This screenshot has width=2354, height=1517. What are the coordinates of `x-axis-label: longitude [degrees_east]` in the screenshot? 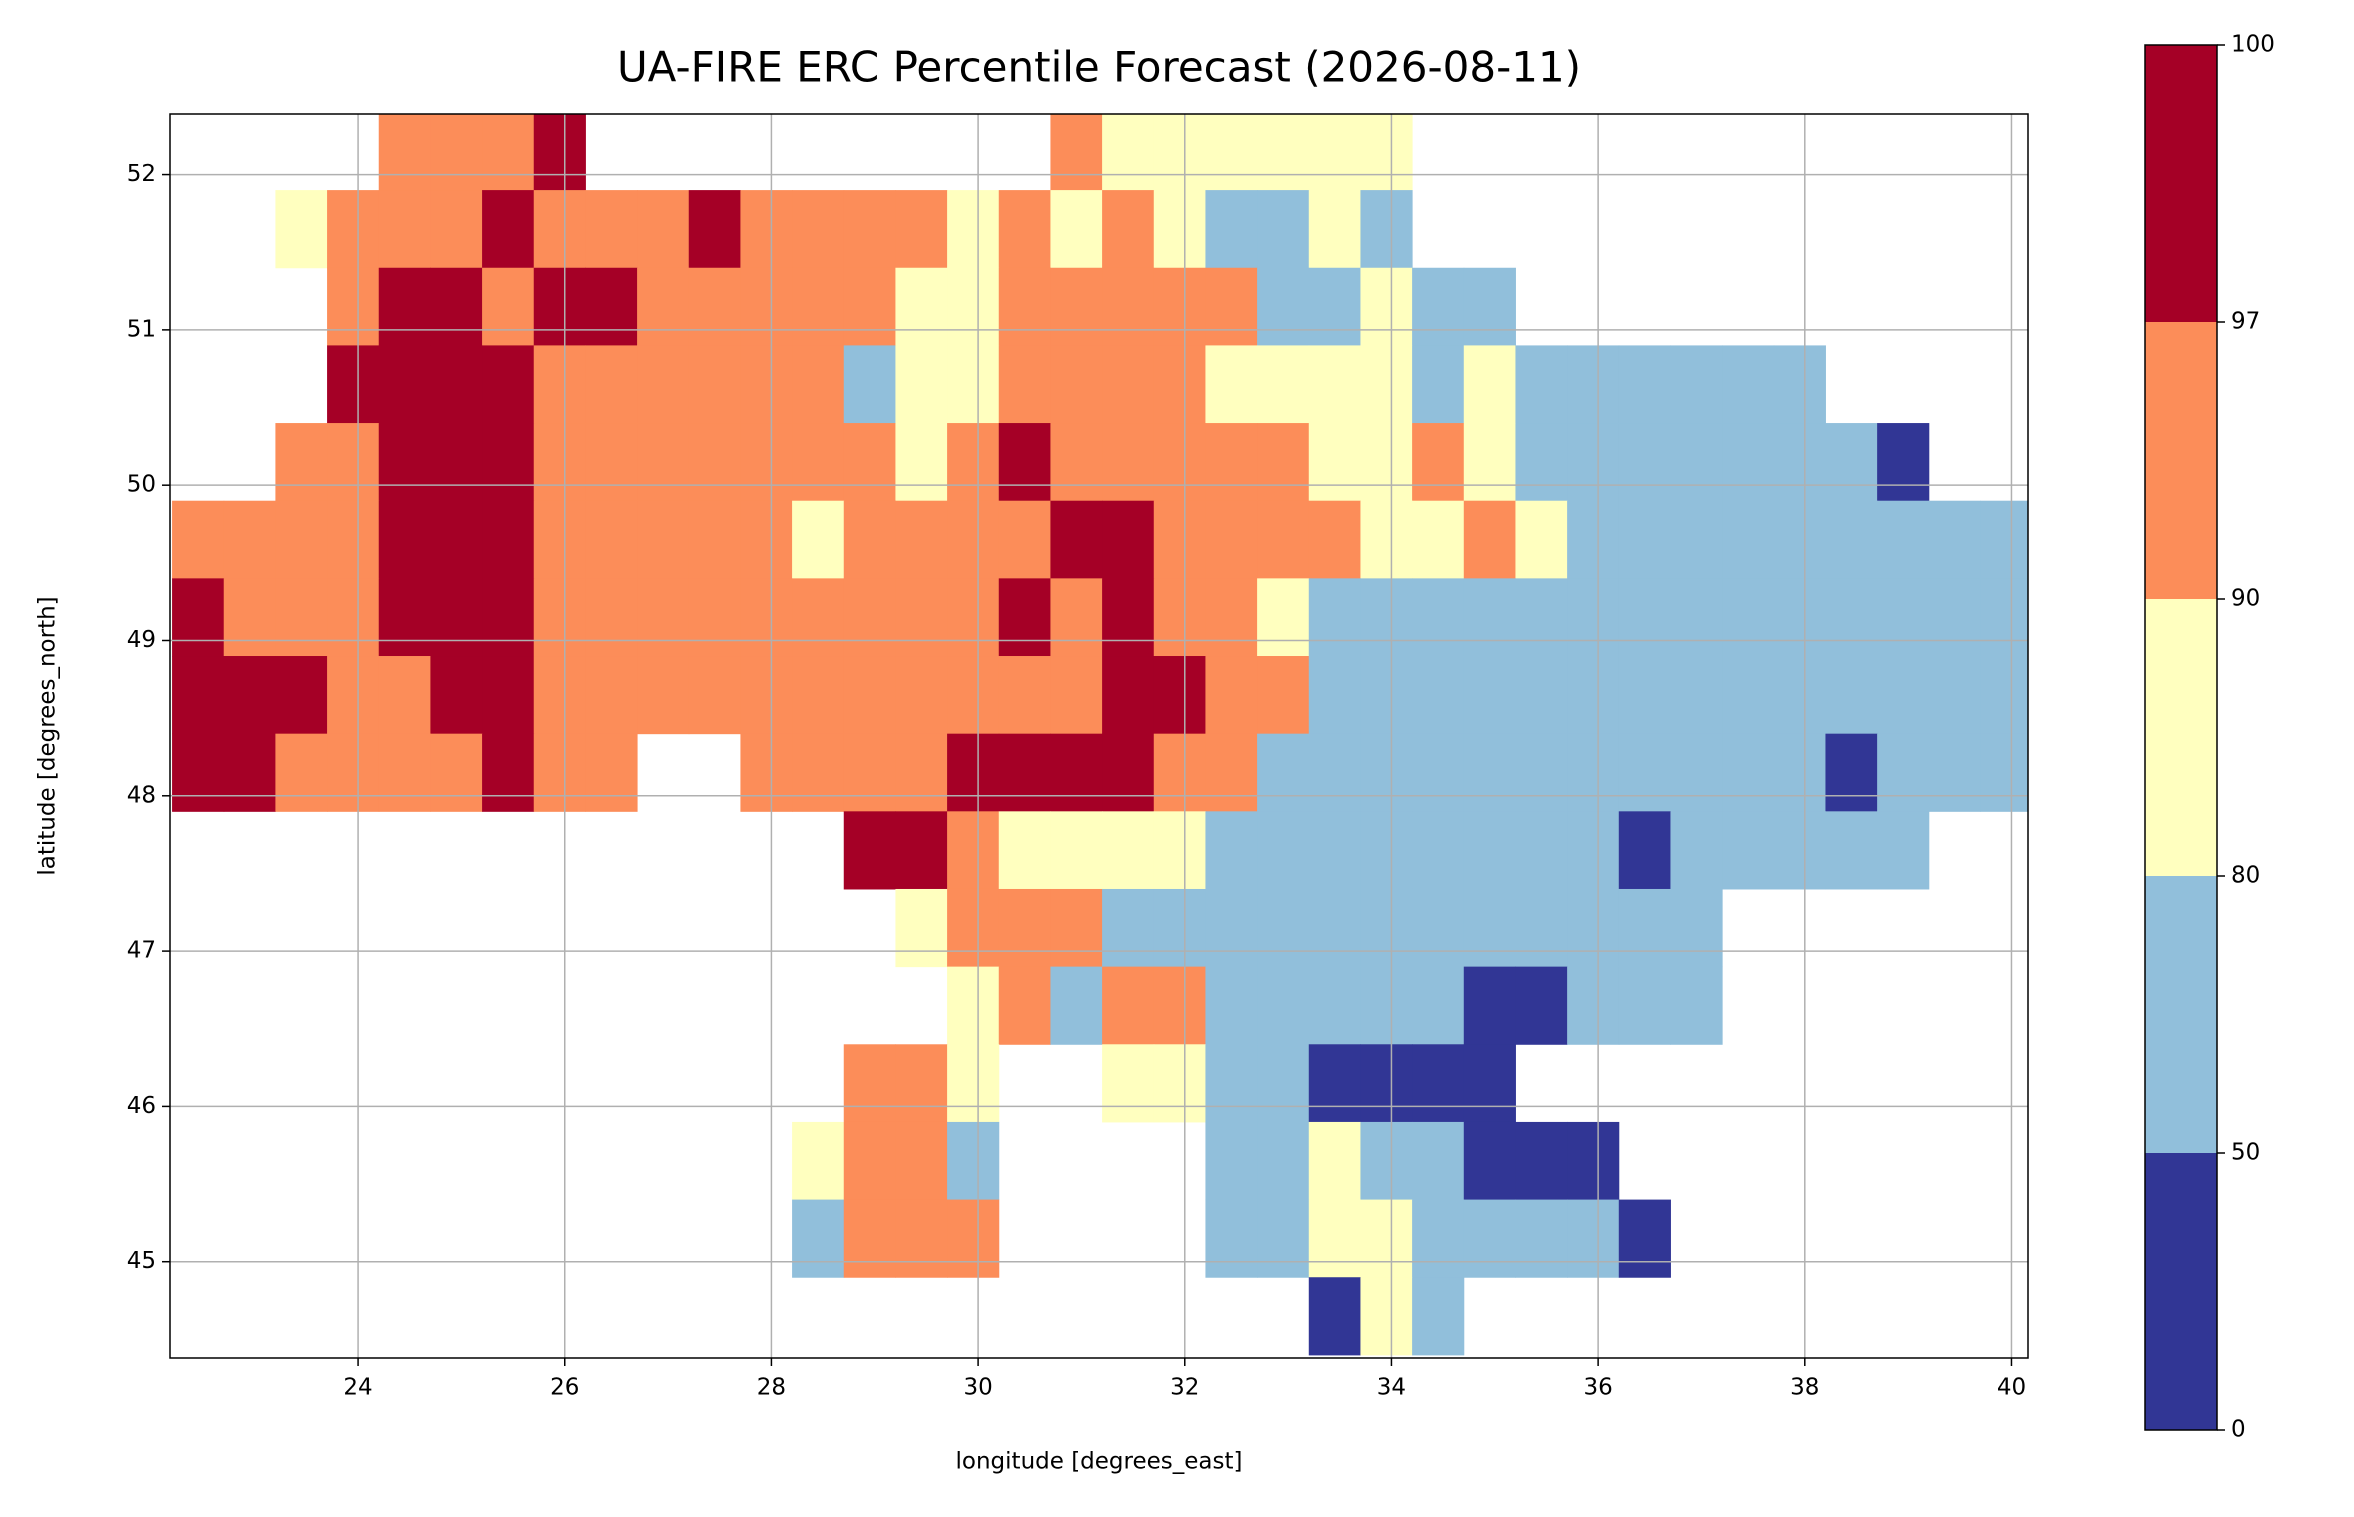 It's located at (1099, 1462).